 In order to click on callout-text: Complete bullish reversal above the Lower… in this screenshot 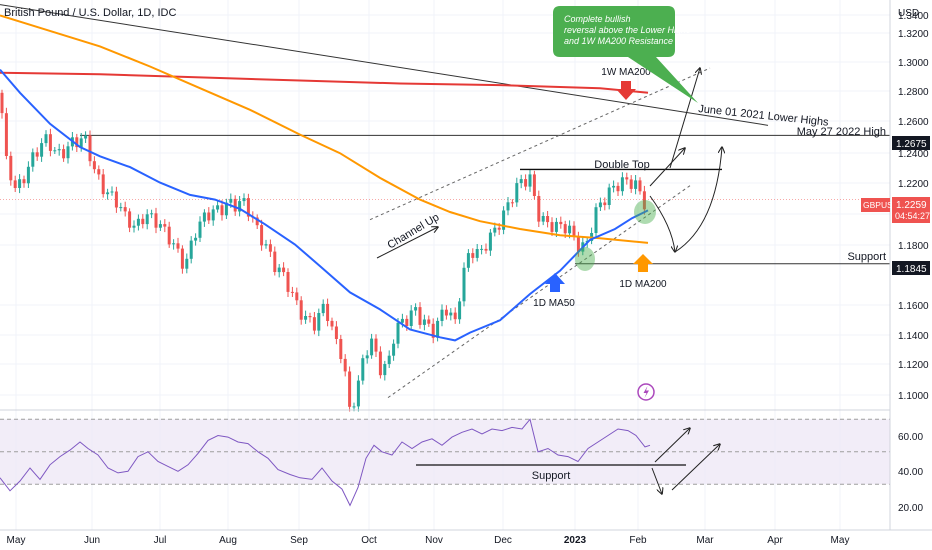, I will do `click(633, 30)`.